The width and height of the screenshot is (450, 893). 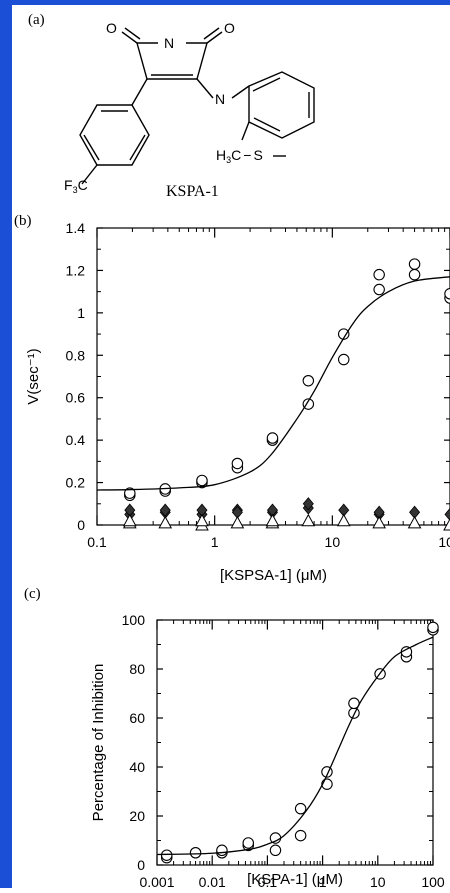 What do you see at coordinates (169, 43) in the screenshot?
I see `atom-n-imide: N` at bounding box center [169, 43].